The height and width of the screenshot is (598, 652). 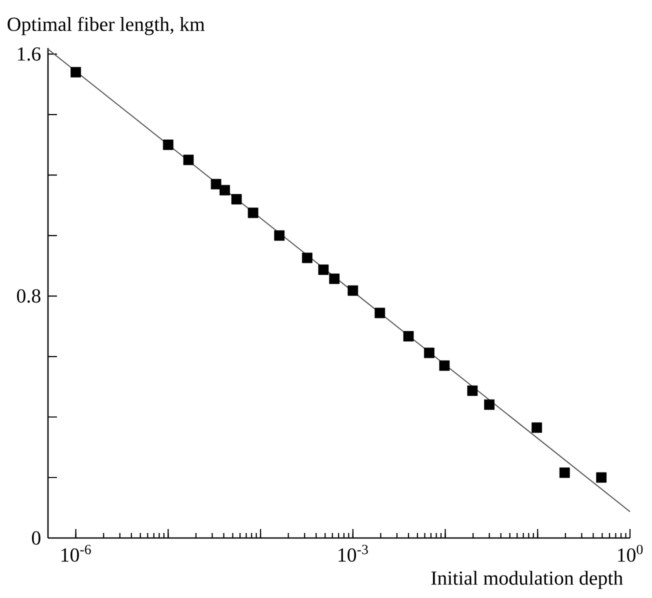 I want to click on y-axis-title: Optimal fiber length, km, so click(x=106, y=26).